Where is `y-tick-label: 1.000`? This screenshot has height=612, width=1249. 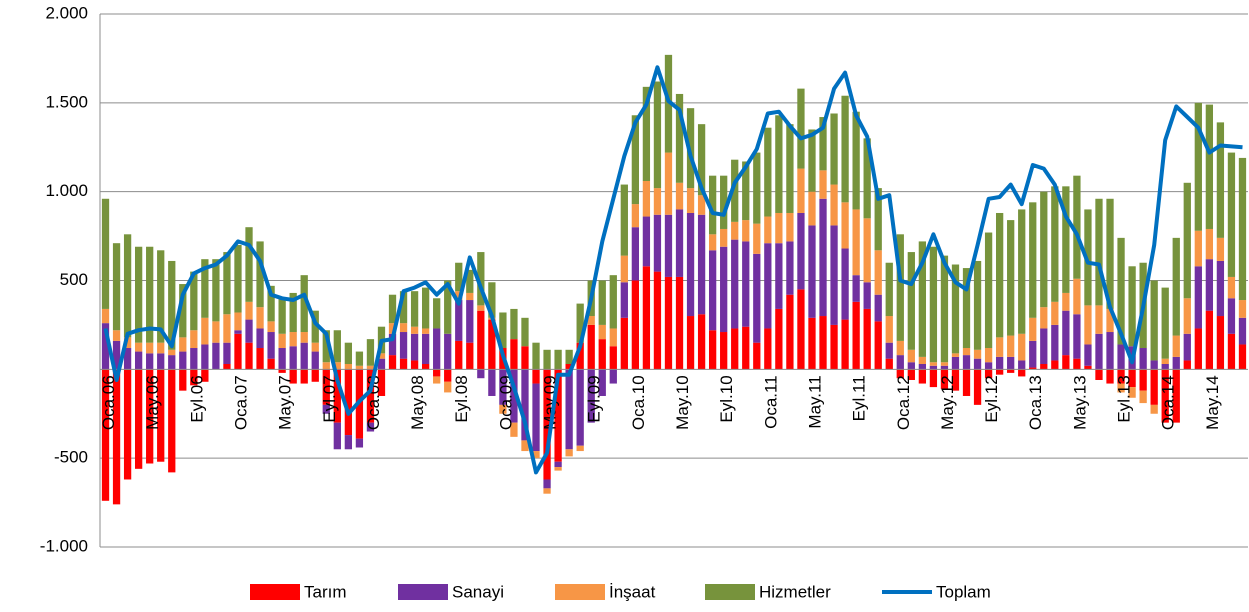 y-tick-label: 1.000 is located at coordinates (66, 190).